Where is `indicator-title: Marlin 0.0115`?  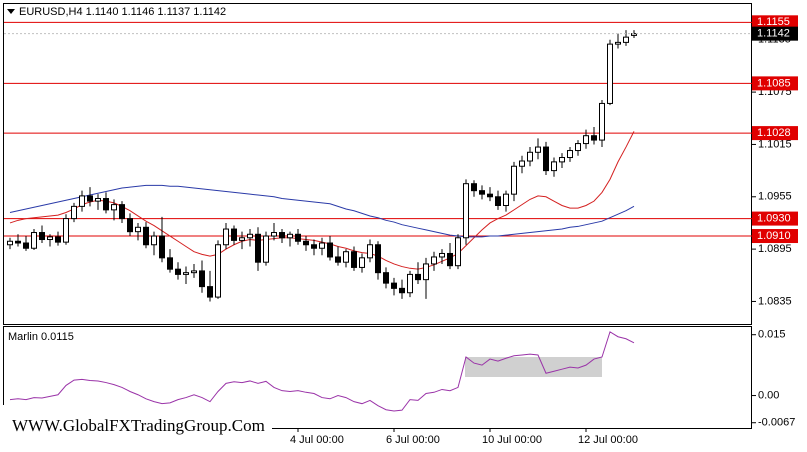
indicator-title: Marlin 0.0115 is located at coordinates (41, 337).